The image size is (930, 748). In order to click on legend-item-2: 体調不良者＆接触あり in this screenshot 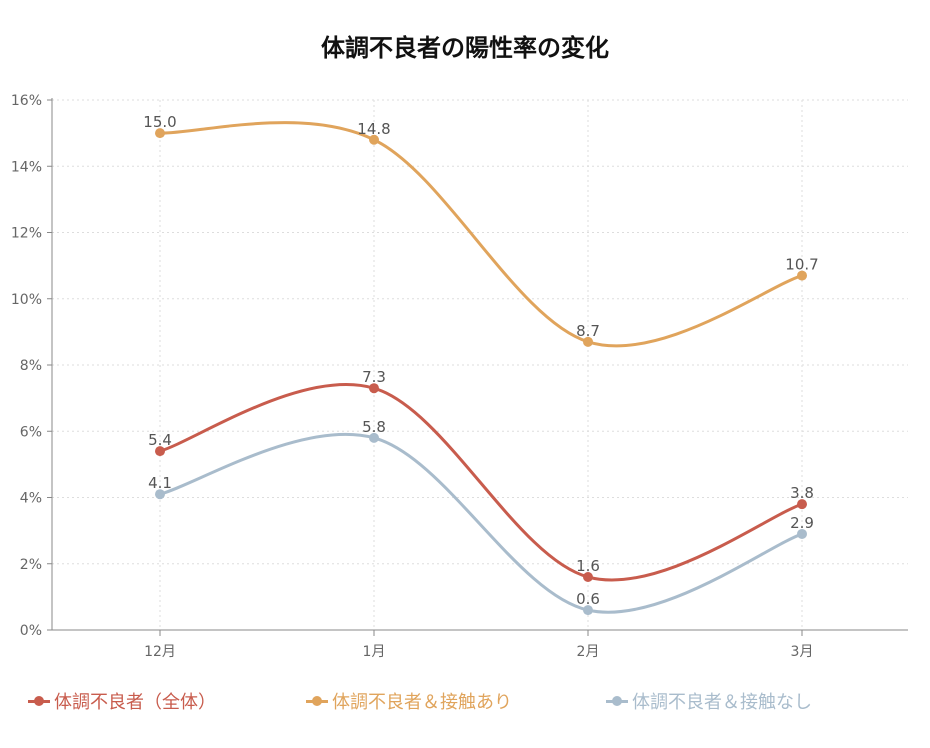, I will do `click(409, 701)`.